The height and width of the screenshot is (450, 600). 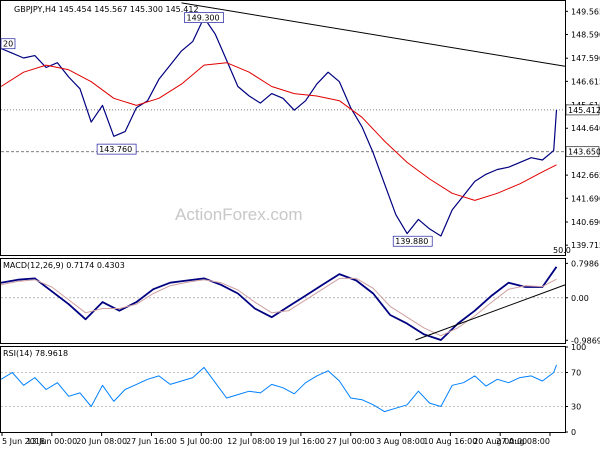 I want to click on y-tick-label: 140.690, so click(x=585, y=222).